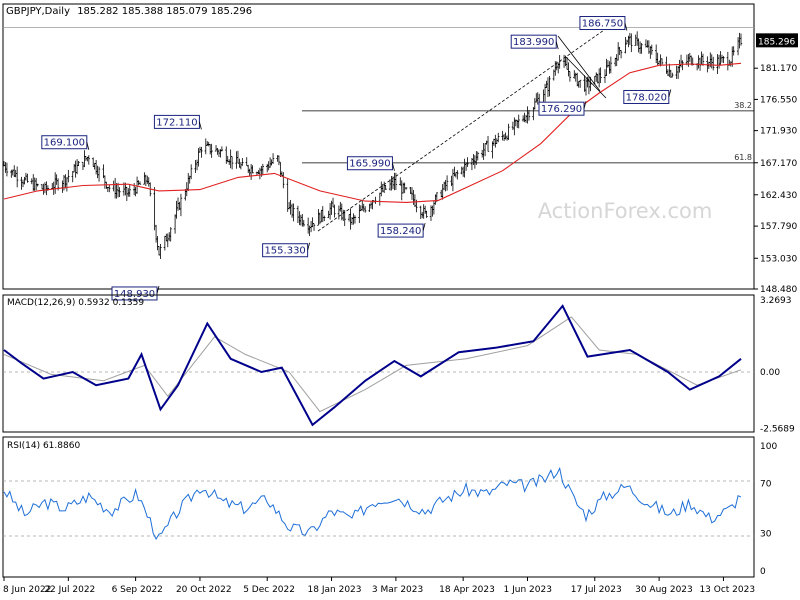  I want to click on swing-label: 158.240, so click(401, 230).